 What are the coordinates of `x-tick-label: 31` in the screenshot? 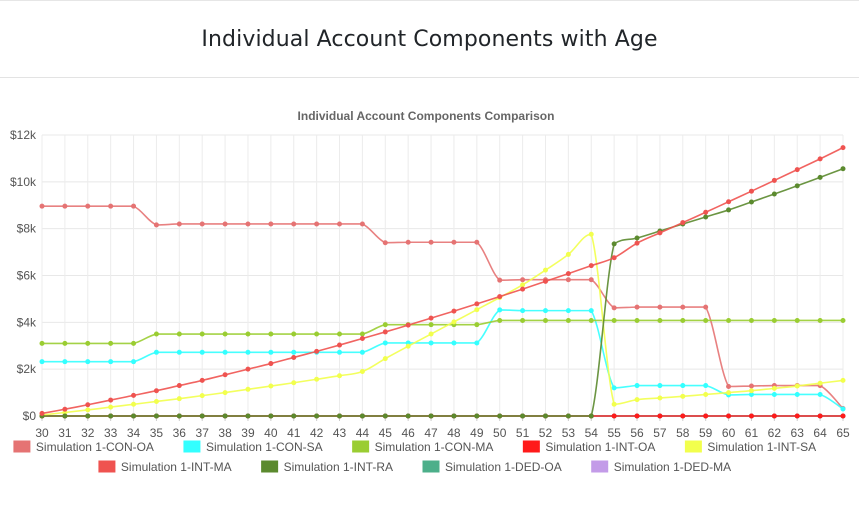 It's located at (65, 433).